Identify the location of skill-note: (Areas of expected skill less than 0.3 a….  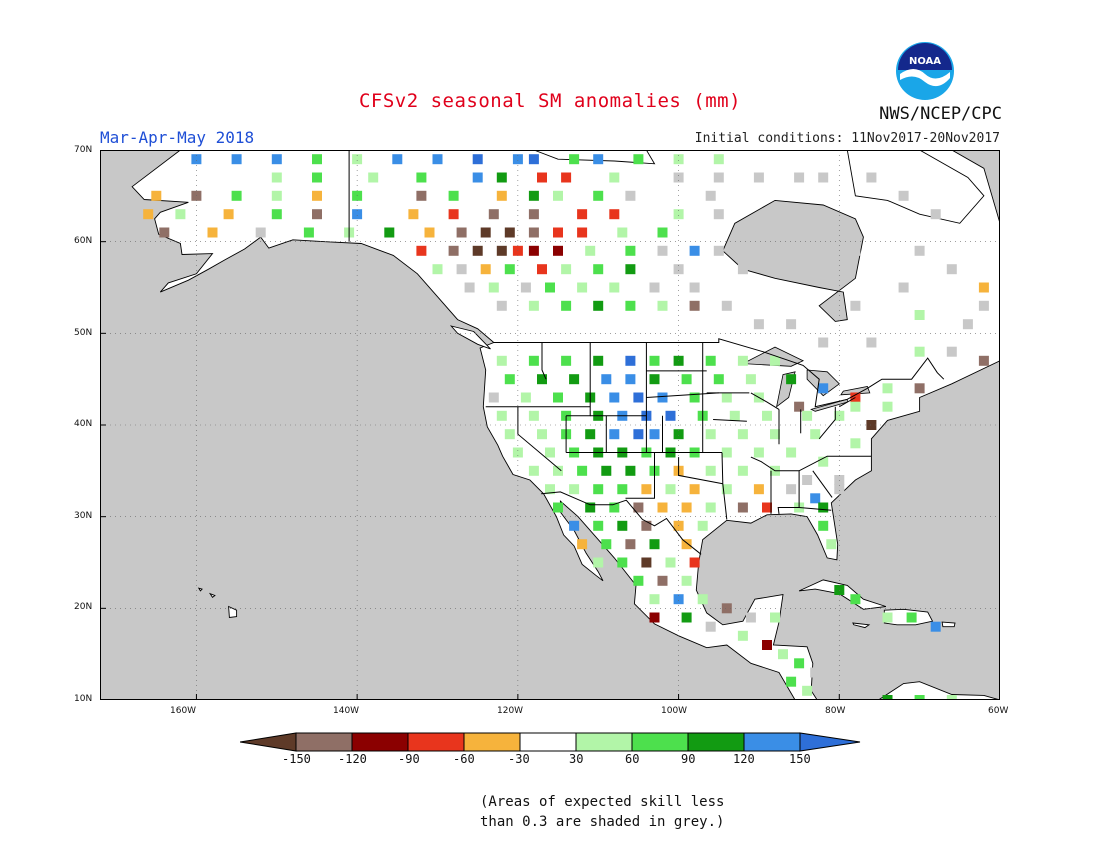
(602, 812).